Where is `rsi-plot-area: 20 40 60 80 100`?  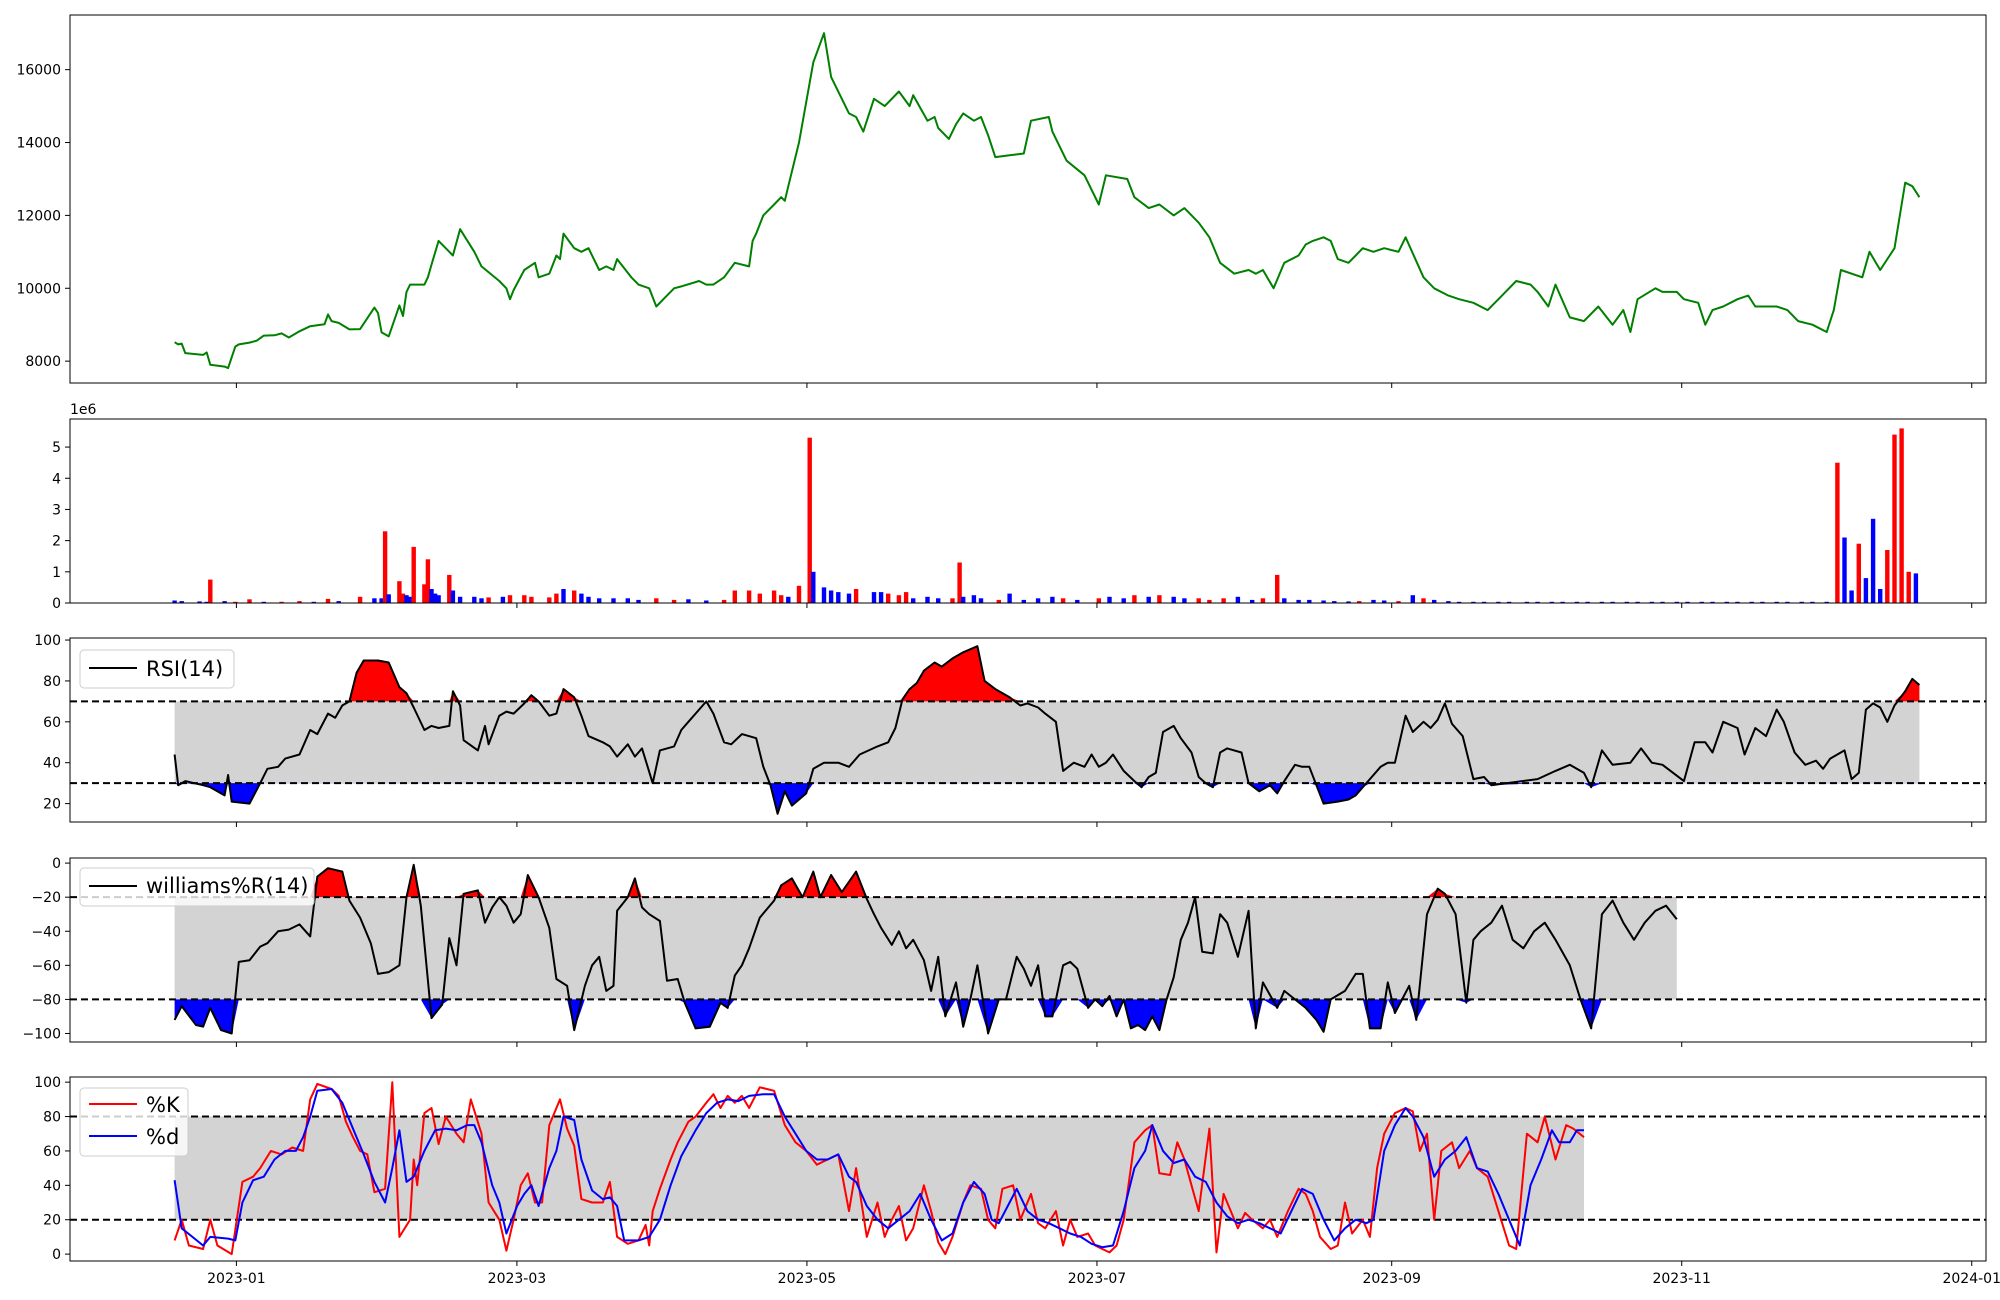 rsi-plot-area: 20 40 60 80 100 is located at coordinates (1010, 730).